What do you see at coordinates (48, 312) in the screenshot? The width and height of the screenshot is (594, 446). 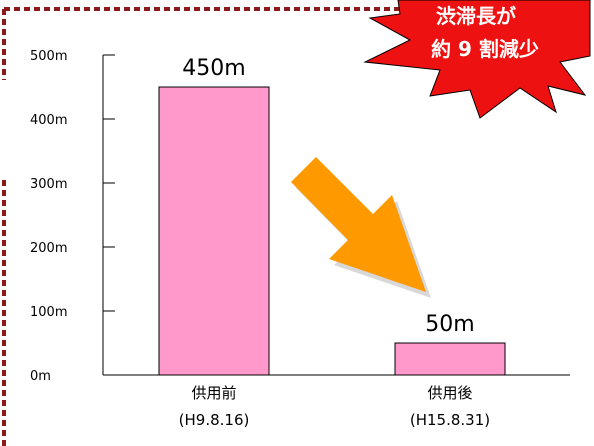 I see `y-tick-label: 100m` at bounding box center [48, 312].